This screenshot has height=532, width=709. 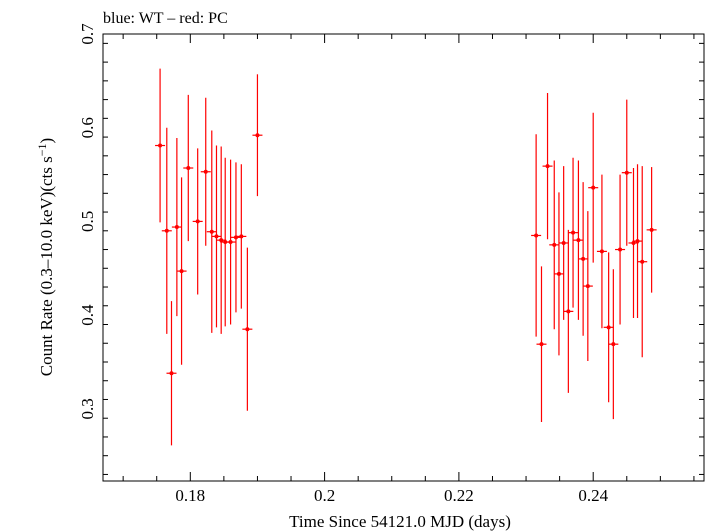 What do you see at coordinates (46, 266) in the screenshot?
I see `y-axis-label-main: Count Rate (0.3–10.0 keV)(cts s` at bounding box center [46, 266].